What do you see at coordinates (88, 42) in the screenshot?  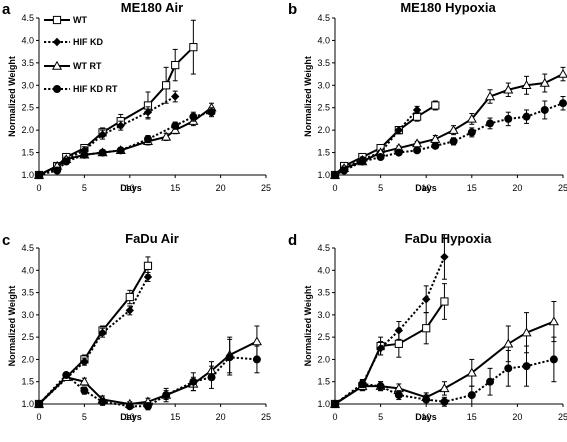 I see `legend-label: HIF KD` at bounding box center [88, 42].